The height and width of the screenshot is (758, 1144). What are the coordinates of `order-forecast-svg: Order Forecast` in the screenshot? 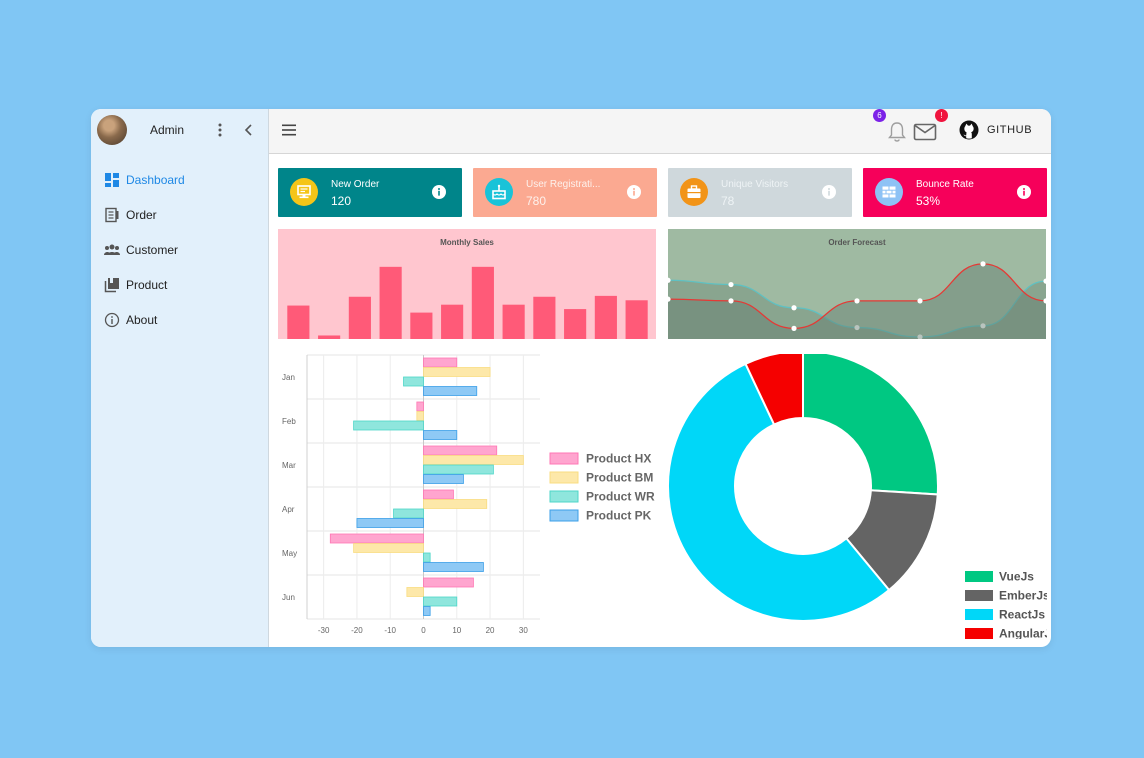 It's located at (857, 284).